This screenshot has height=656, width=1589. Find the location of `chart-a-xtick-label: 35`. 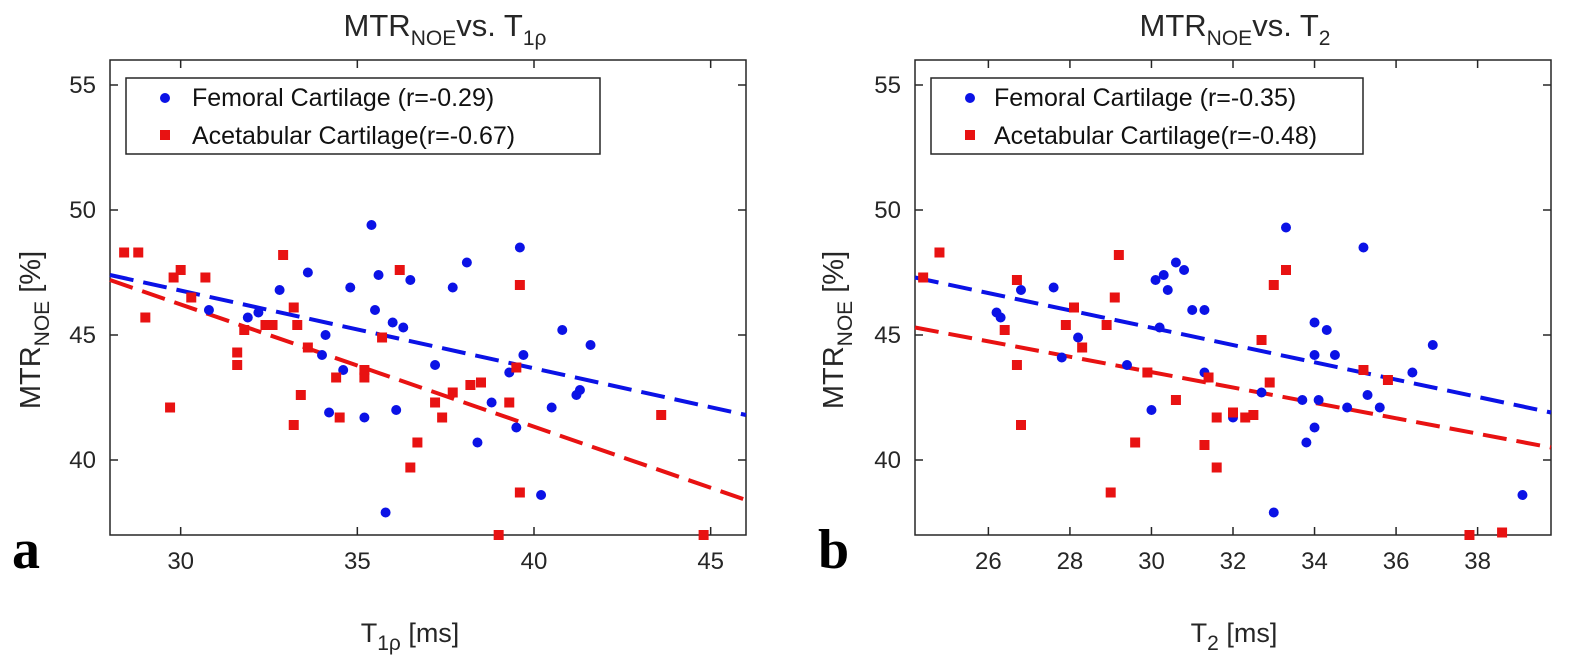

chart-a-xtick-label: 35 is located at coordinates (357, 561).